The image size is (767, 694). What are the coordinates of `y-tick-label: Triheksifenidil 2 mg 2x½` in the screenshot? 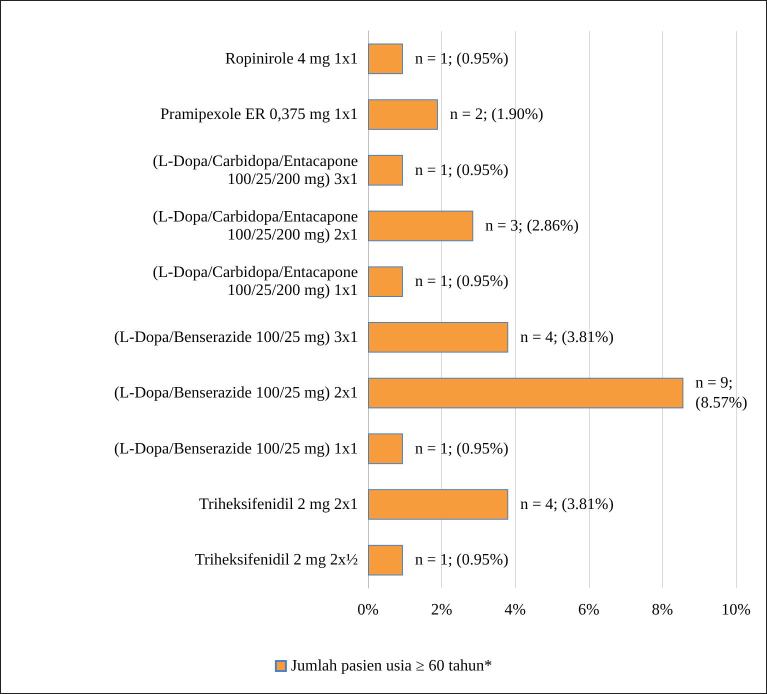 It's located at (276, 560).